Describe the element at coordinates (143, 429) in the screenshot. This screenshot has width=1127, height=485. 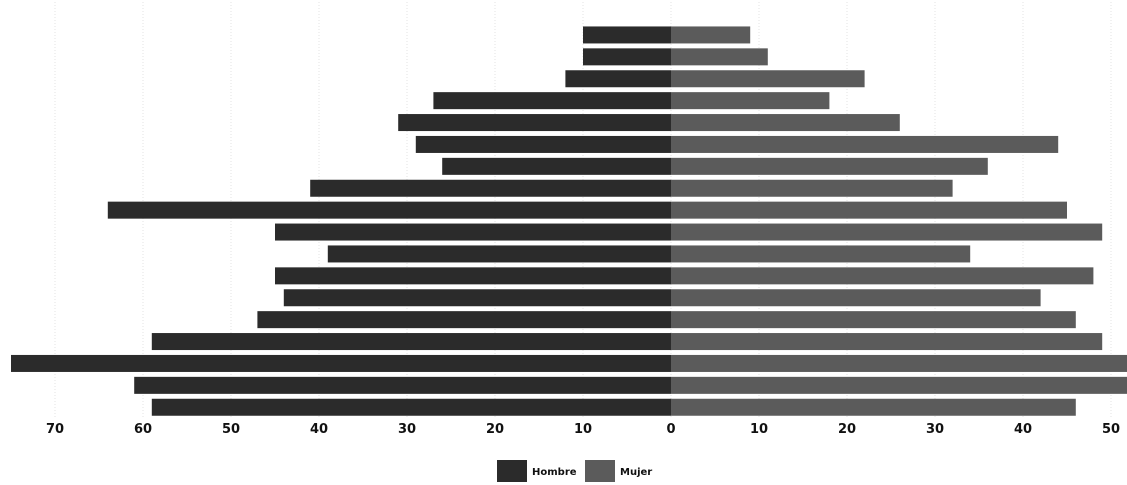
I see `x-tick-label-1: 60` at that location.